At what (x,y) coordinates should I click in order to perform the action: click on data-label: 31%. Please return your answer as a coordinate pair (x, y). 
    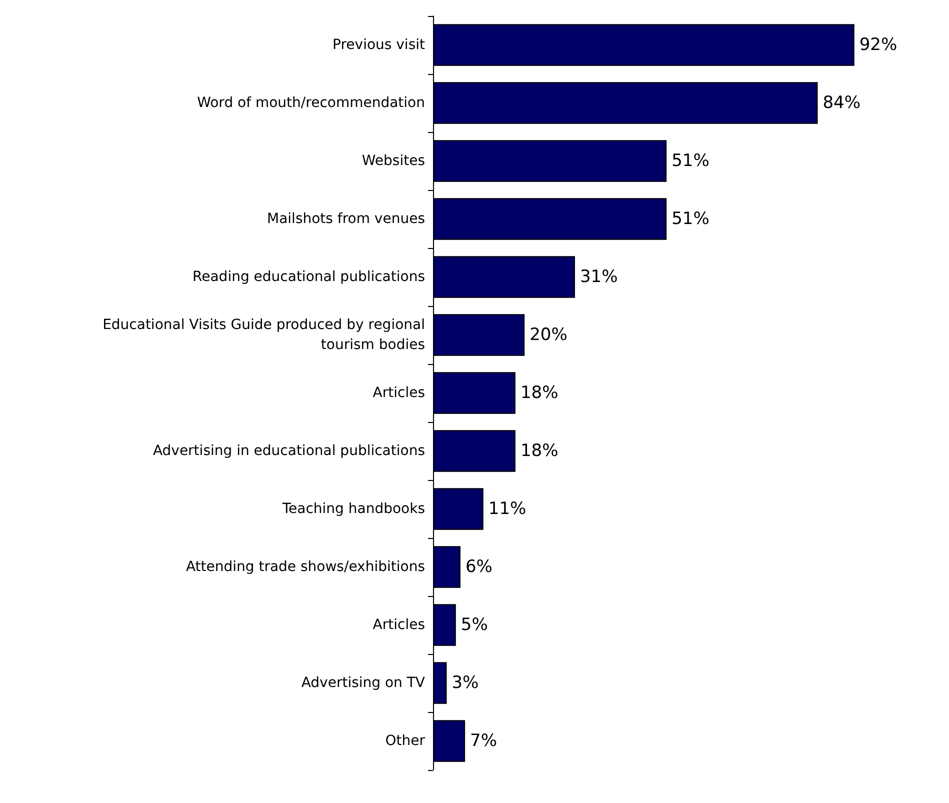
    Looking at the image, I should click on (599, 277).